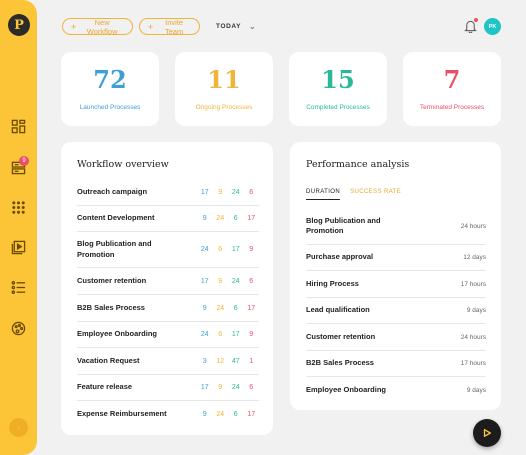  What do you see at coordinates (376, 192) in the screenshot?
I see `tab-success-rate: SUCCESS RATE` at bounding box center [376, 192].